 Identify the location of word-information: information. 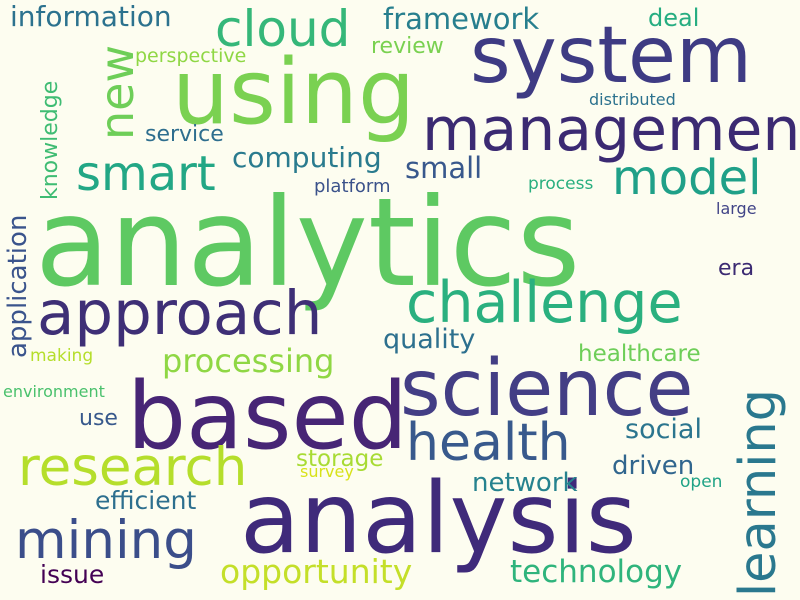
(91, 16).